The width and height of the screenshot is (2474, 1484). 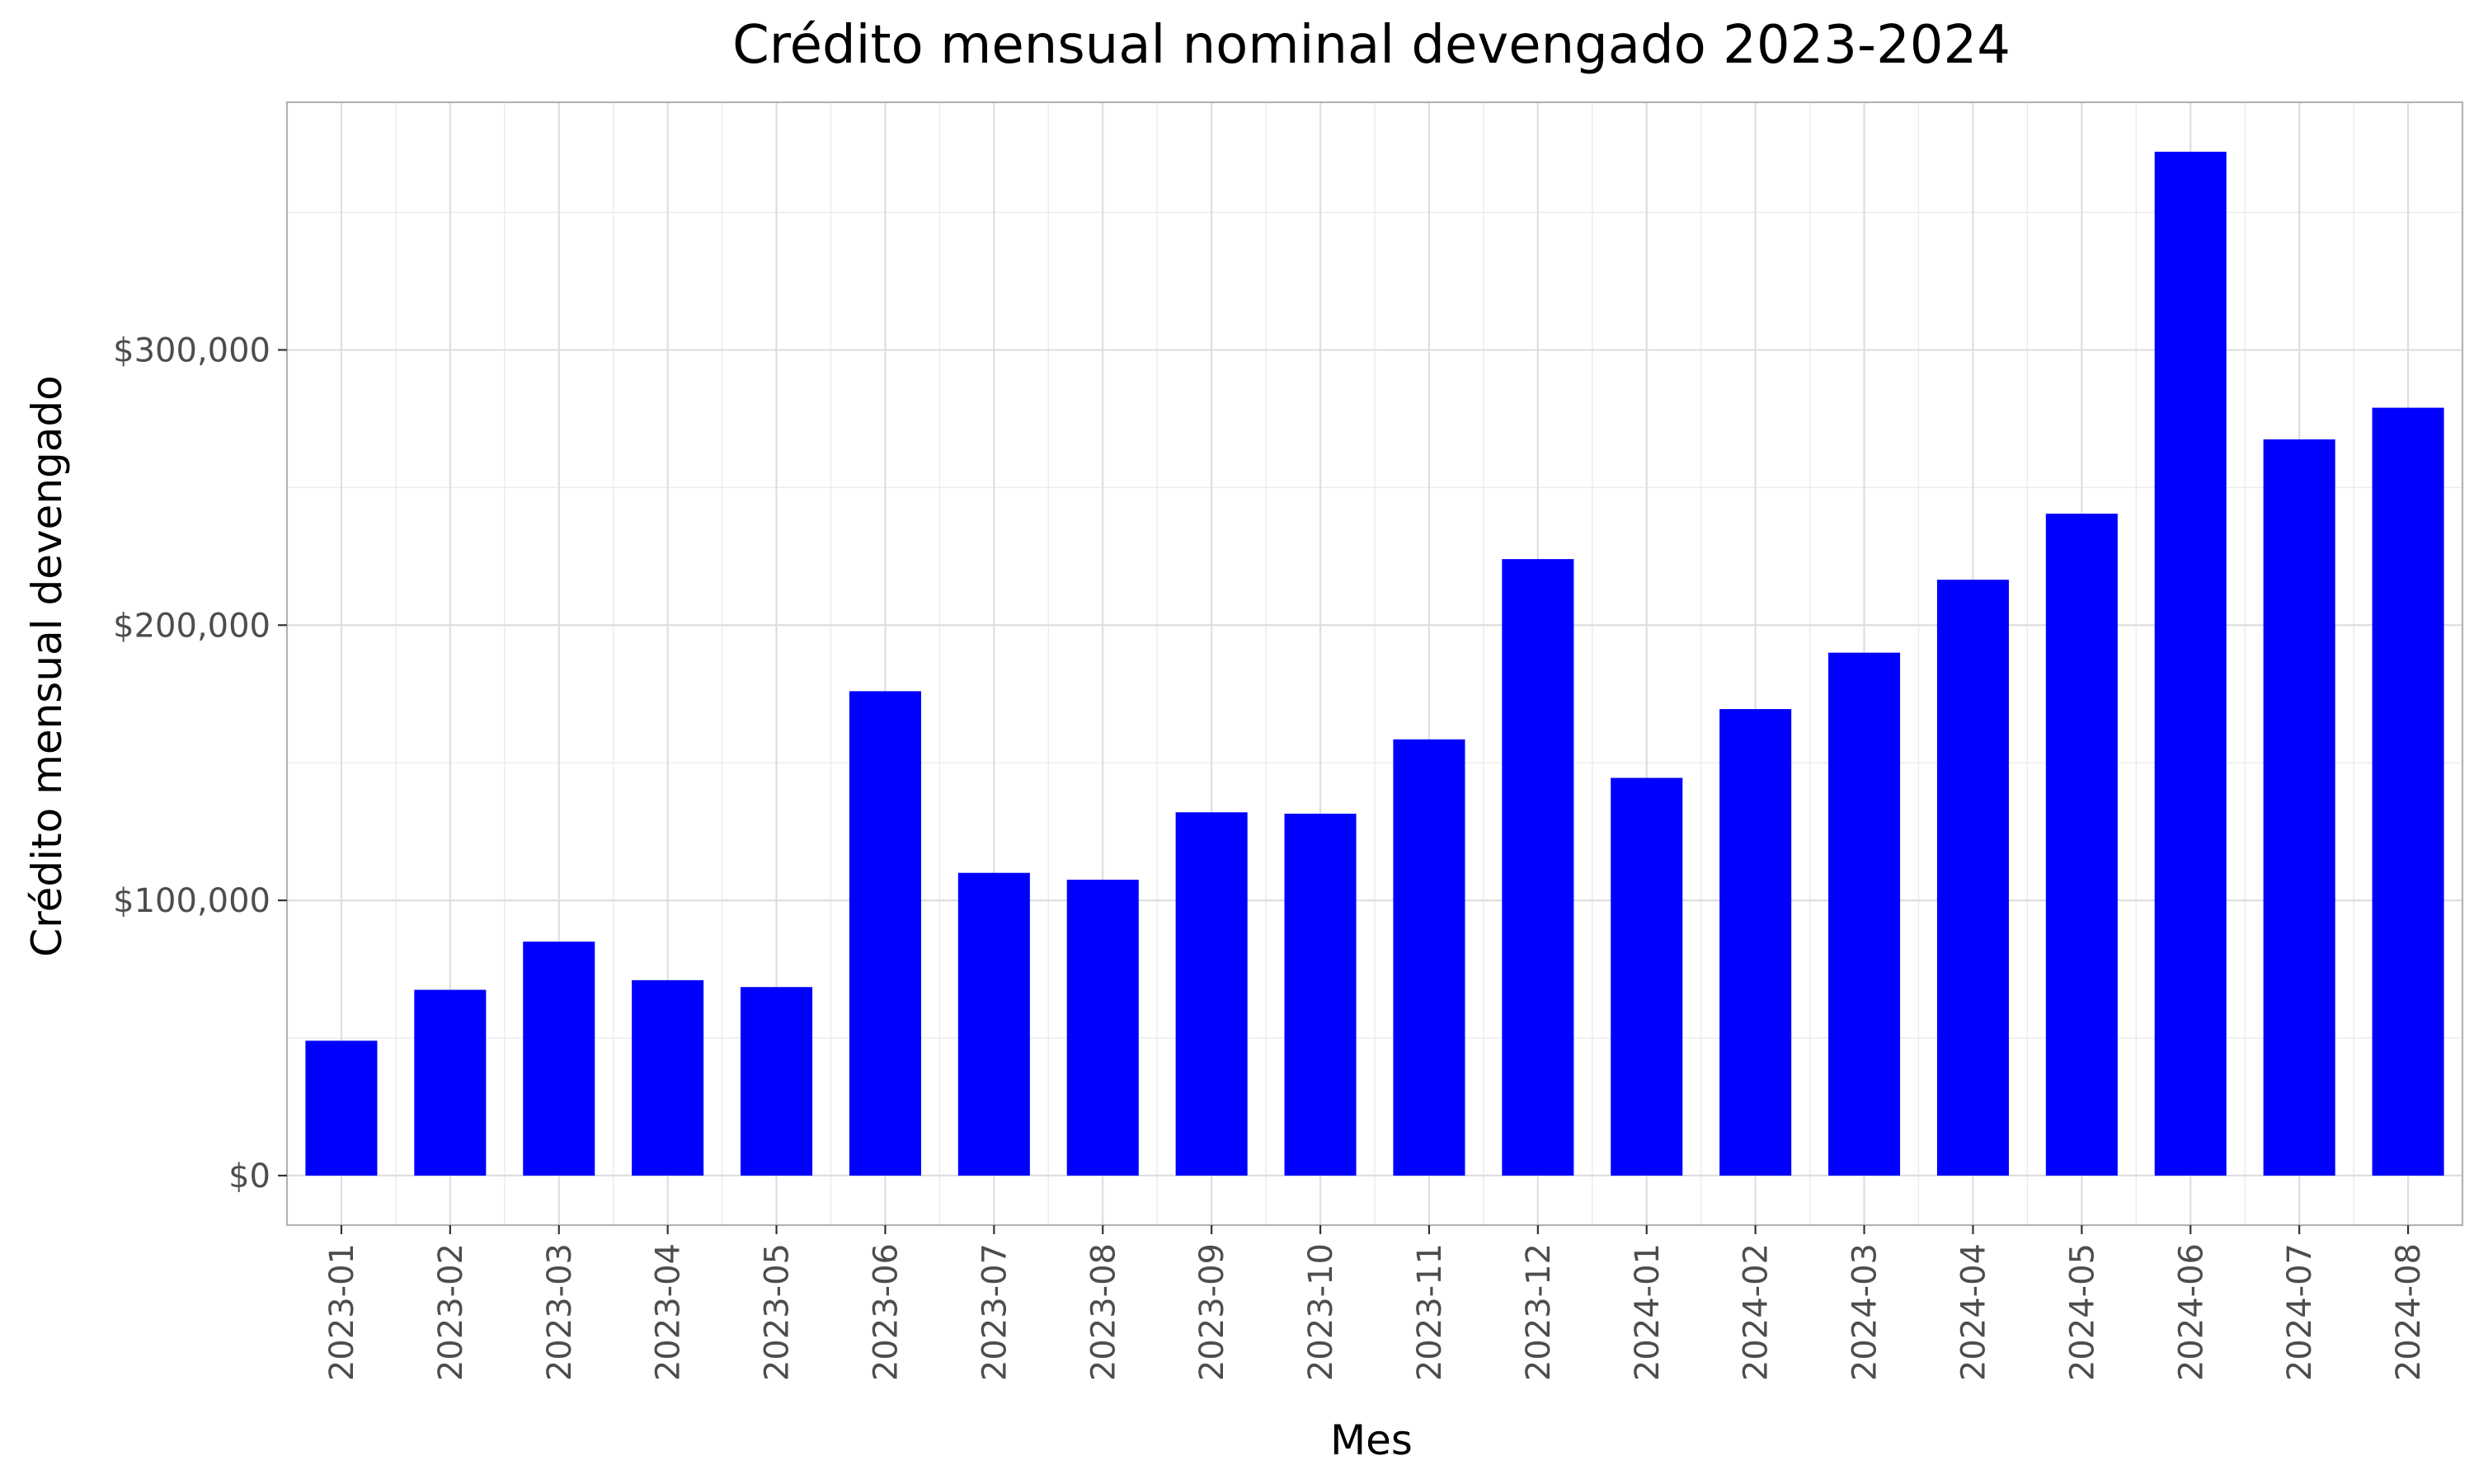 I want to click on x-tick-label: 2024-06, so click(x=2191, y=1312).